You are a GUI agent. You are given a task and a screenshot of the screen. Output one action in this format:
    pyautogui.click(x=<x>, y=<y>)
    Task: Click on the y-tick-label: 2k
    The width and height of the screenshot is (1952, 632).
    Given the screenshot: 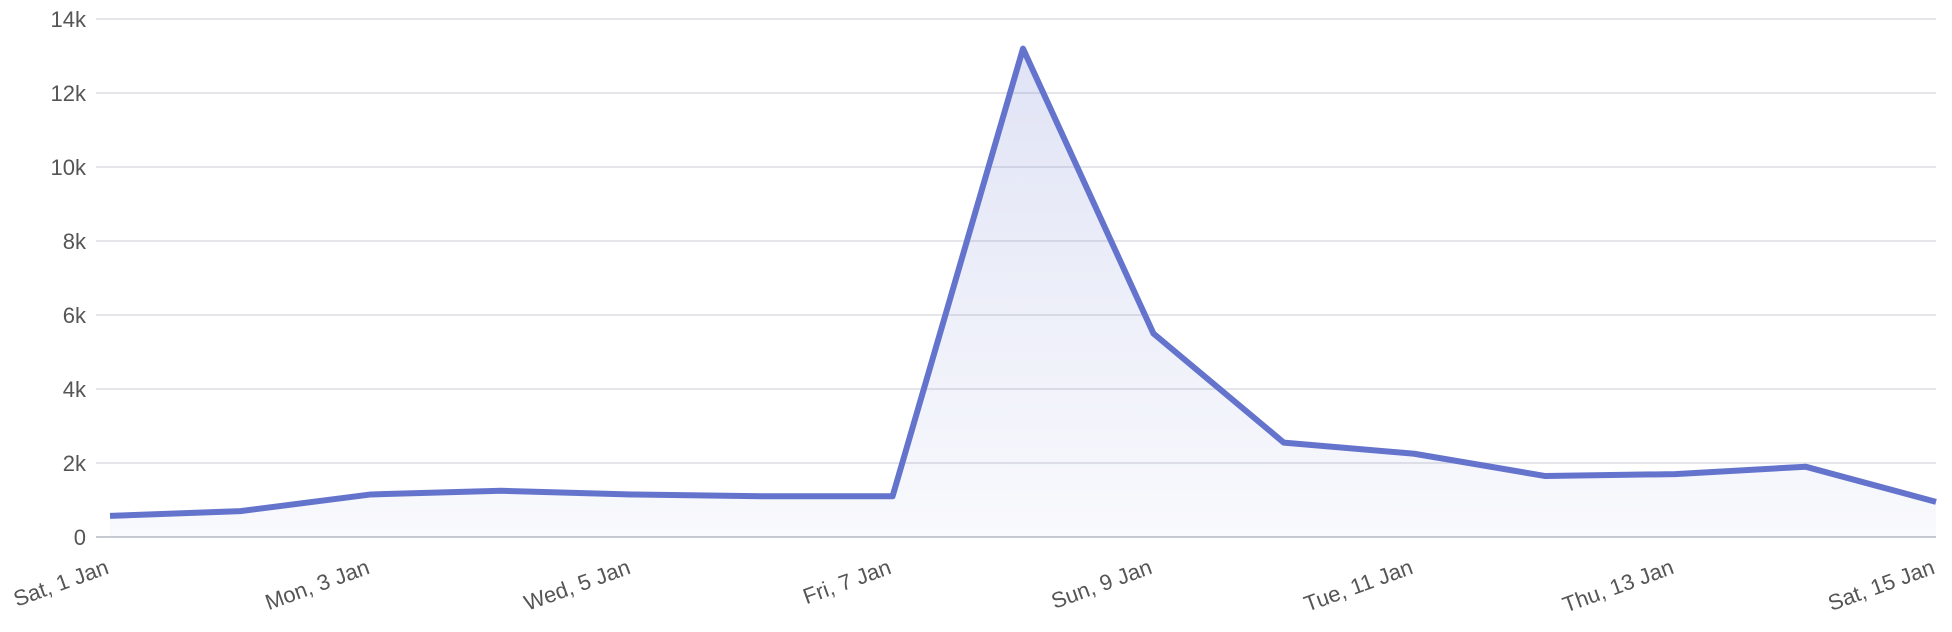 What is the action you would take?
    pyautogui.click(x=75, y=463)
    